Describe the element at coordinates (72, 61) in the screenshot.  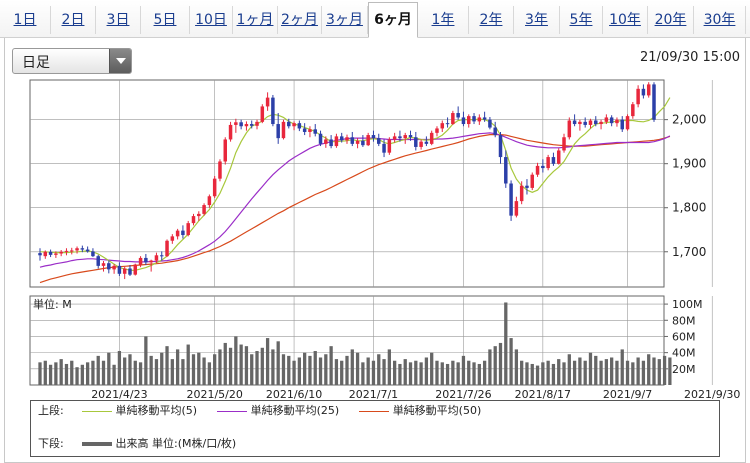
I see `candle-period-select: 日足` at that location.